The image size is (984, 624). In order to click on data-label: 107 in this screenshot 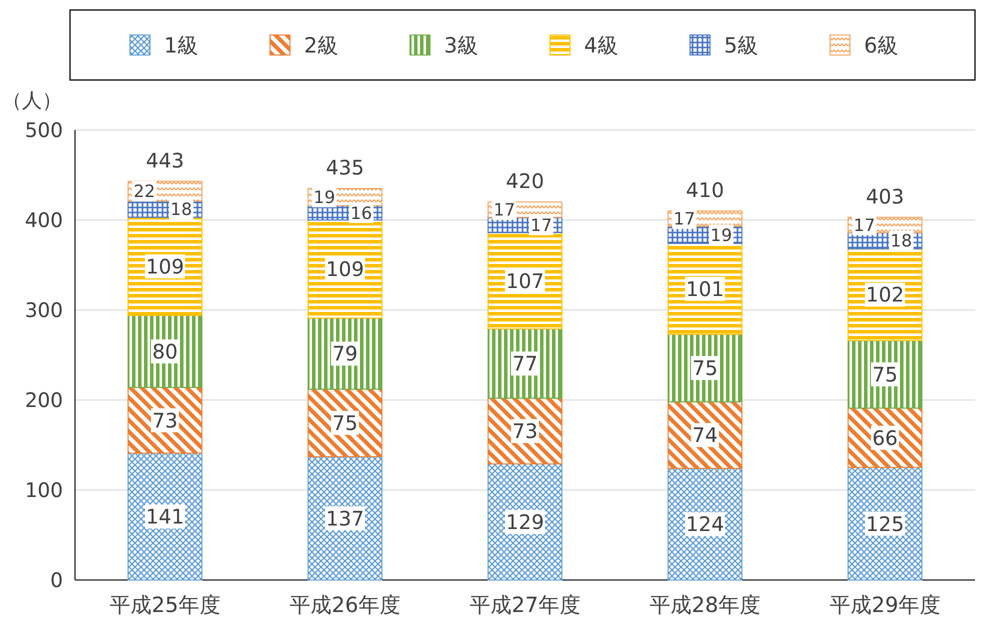, I will do `click(525, 280)`.